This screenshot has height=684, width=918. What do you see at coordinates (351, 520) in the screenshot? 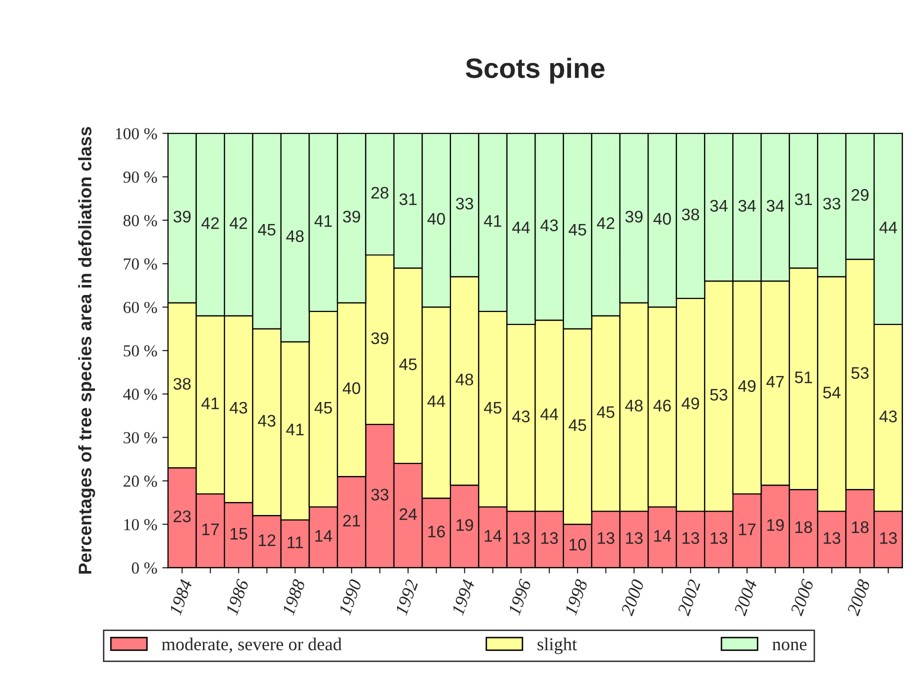
I see `data-label: 21` at bounding box center [351, 520].